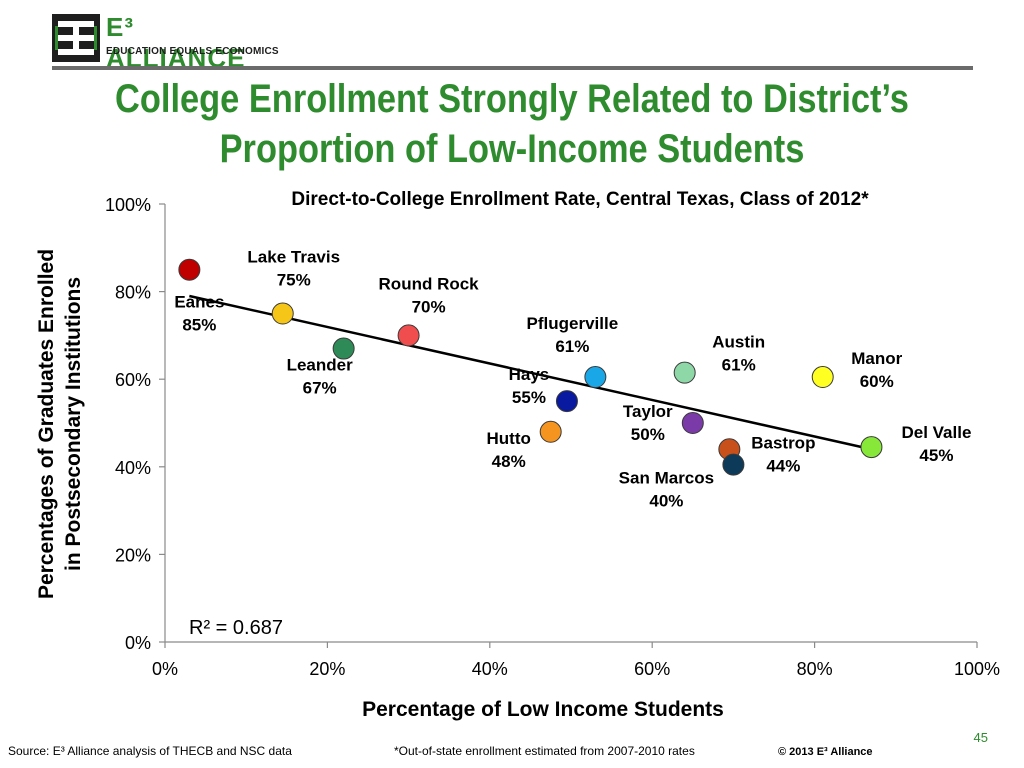 The height and width of the screenshot is (768, 1024). Describe the element at coordinates (977, 669) in the screenshot. I see `x-tick-label: 100%` at that location.